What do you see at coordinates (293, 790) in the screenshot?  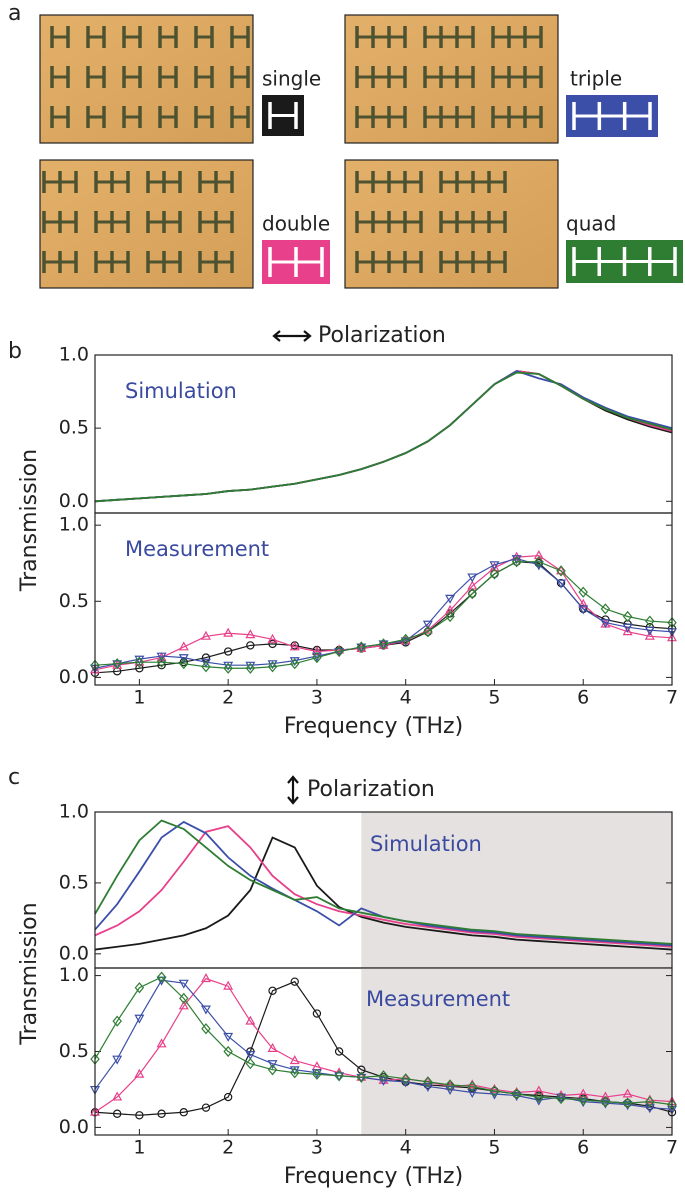 I see `polarization-arrow` at bounding box center [293, 790].